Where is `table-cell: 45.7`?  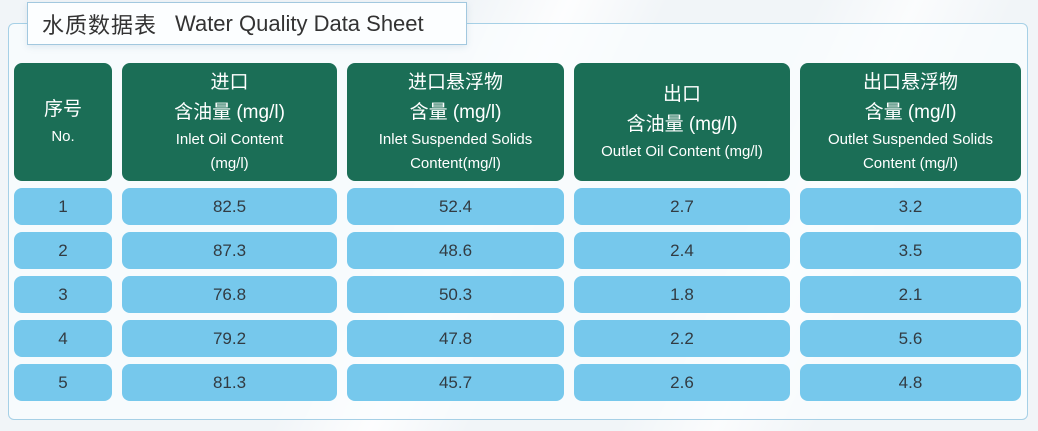 table-cell: 45.7 is located at coordinates (455, 382).